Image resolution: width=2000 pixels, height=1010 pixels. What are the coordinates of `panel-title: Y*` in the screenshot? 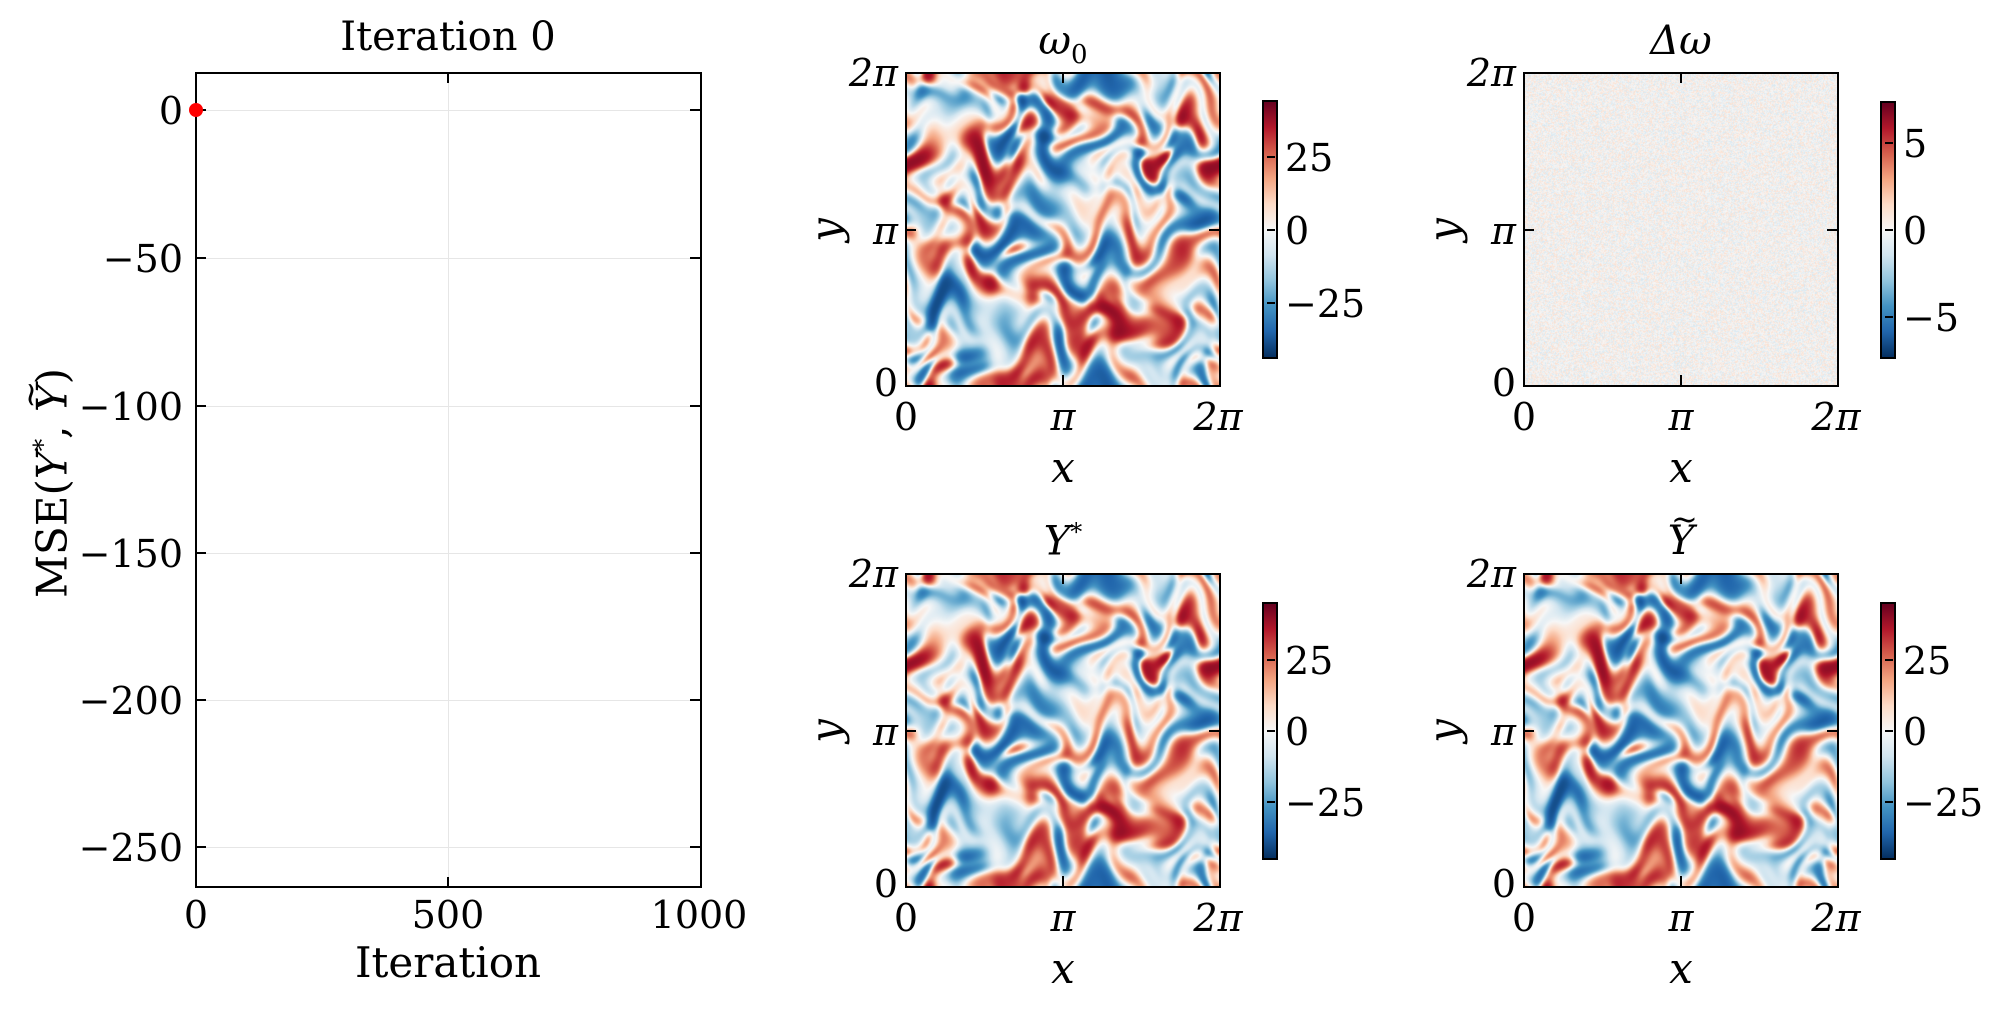 It's located at (1063, 541).